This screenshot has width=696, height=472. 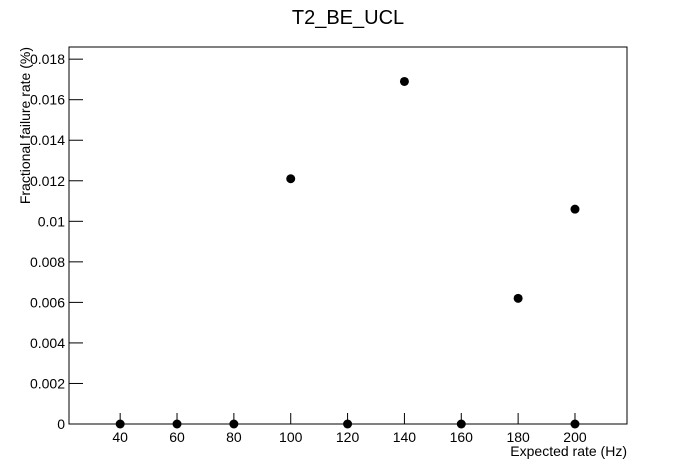 What do you see at coordinates (47, 59) in the screenshot?
I see `y-tick-label: 0.018` at bounding box center [47, 59].